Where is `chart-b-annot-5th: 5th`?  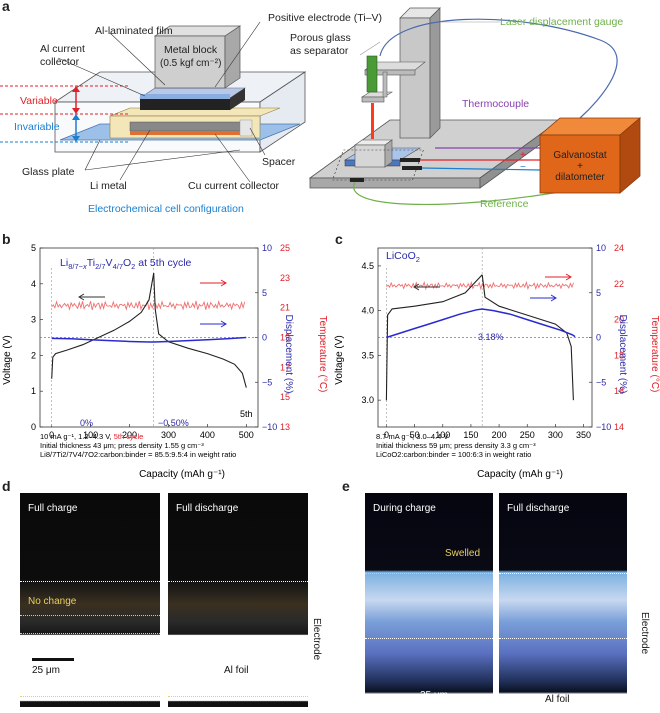
chart-b-annot-5th: 5th is located at coordinates (246, 414).